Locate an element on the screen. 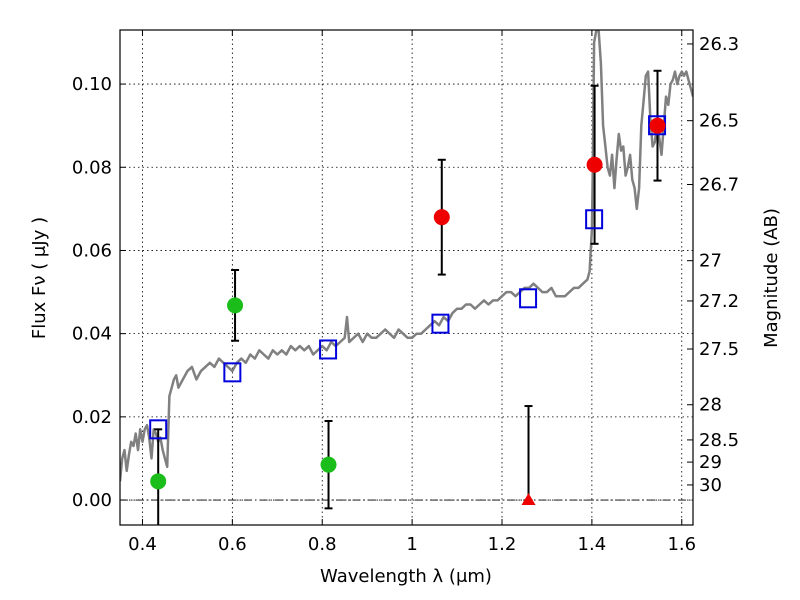 The image size is (800, 600). mag-tick-label: 27.2 is located at coordinates (719, 301).